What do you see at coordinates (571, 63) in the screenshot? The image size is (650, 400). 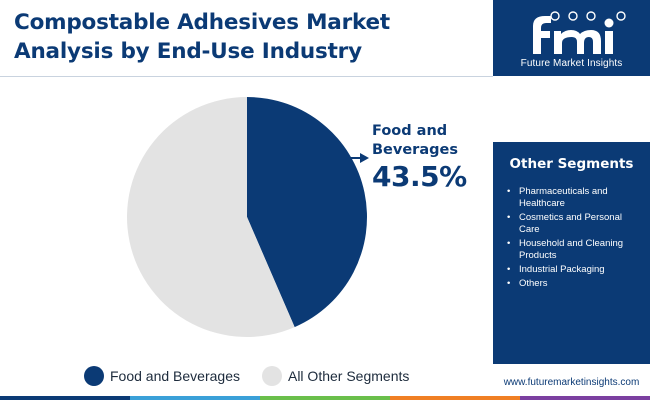 I see `logo-text: Future Market Insights` at bounding box center [571, 63].